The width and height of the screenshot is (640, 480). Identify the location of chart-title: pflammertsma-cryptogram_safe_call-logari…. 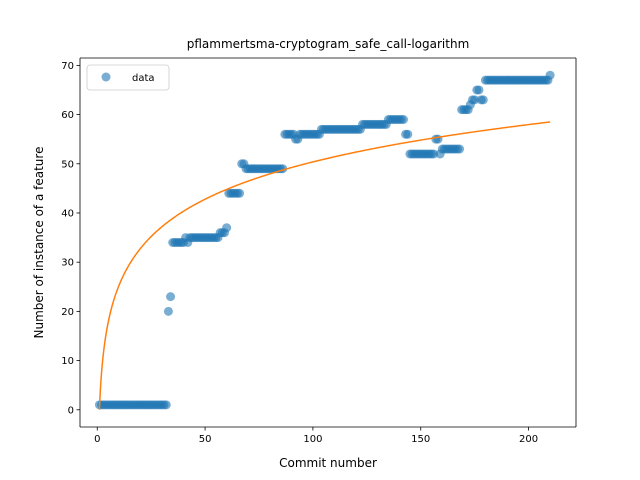
(328, 44).